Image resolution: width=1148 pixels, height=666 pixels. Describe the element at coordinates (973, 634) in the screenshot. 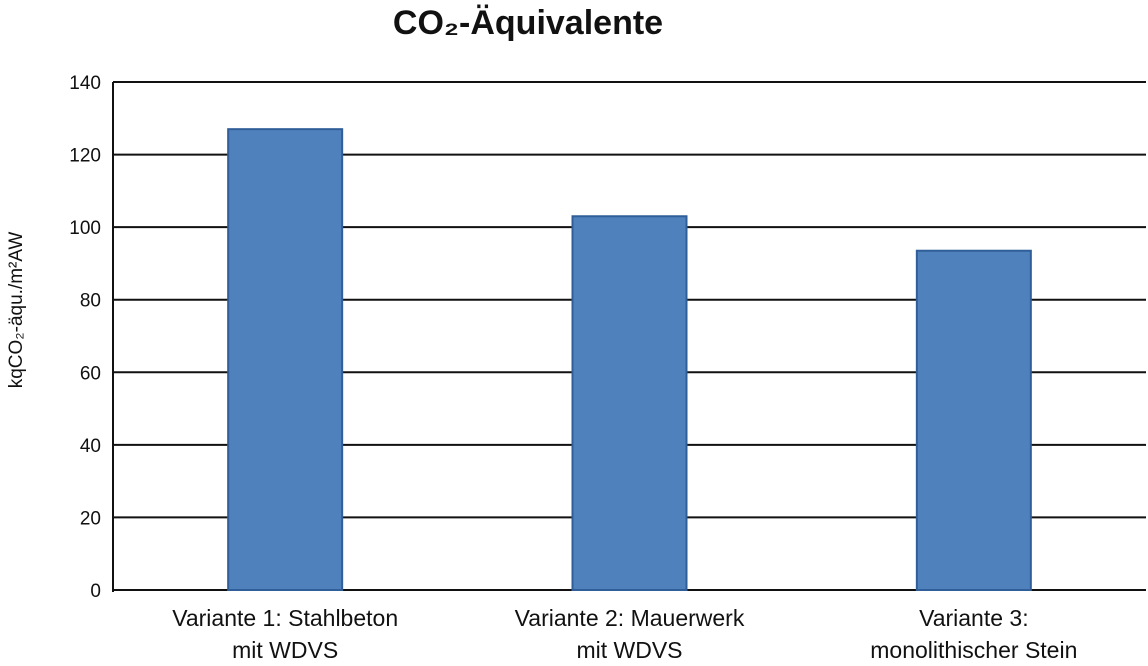

I see `x-category-label-3: Variante 3: monolithischer Stein` at that location.